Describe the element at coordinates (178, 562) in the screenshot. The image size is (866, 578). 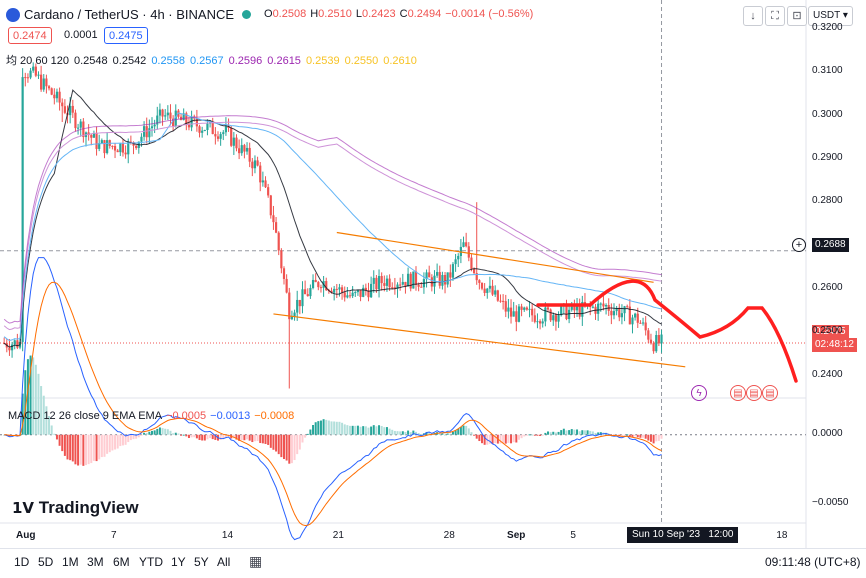
I see `timeframe-button-1y: 1Y` at that location.